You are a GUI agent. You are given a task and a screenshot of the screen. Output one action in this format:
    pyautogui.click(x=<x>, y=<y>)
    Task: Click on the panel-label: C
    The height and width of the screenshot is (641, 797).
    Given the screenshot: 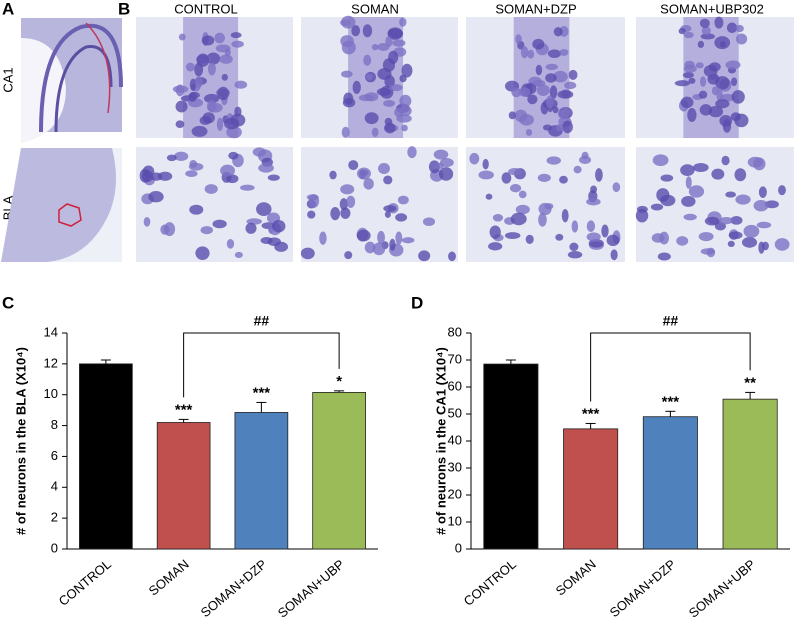 What is the action you would take?
    pyautogui.click(x=8, y=302)
    